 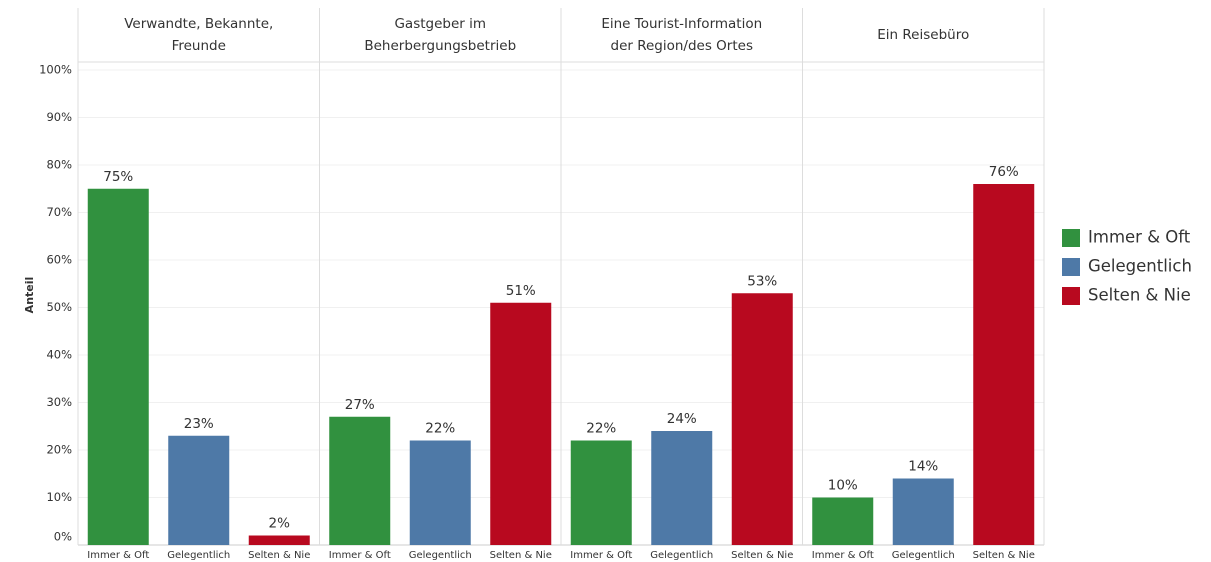 I want to click on data-label: 27%, so click(x=360, y=405).